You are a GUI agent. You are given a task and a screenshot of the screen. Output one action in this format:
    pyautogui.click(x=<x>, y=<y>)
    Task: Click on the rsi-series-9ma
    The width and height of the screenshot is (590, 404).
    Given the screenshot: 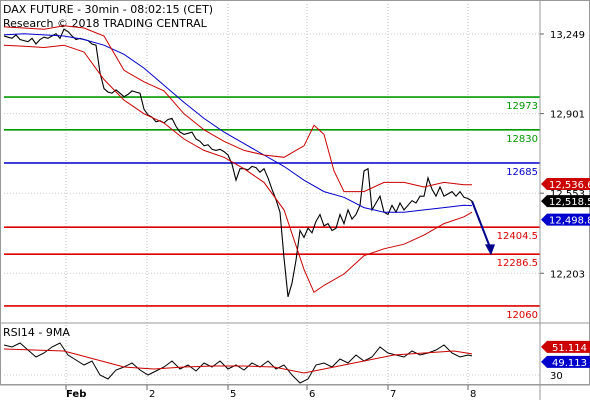 What is the action you would take?
    pyautogui.click(x=238, y=361)
    